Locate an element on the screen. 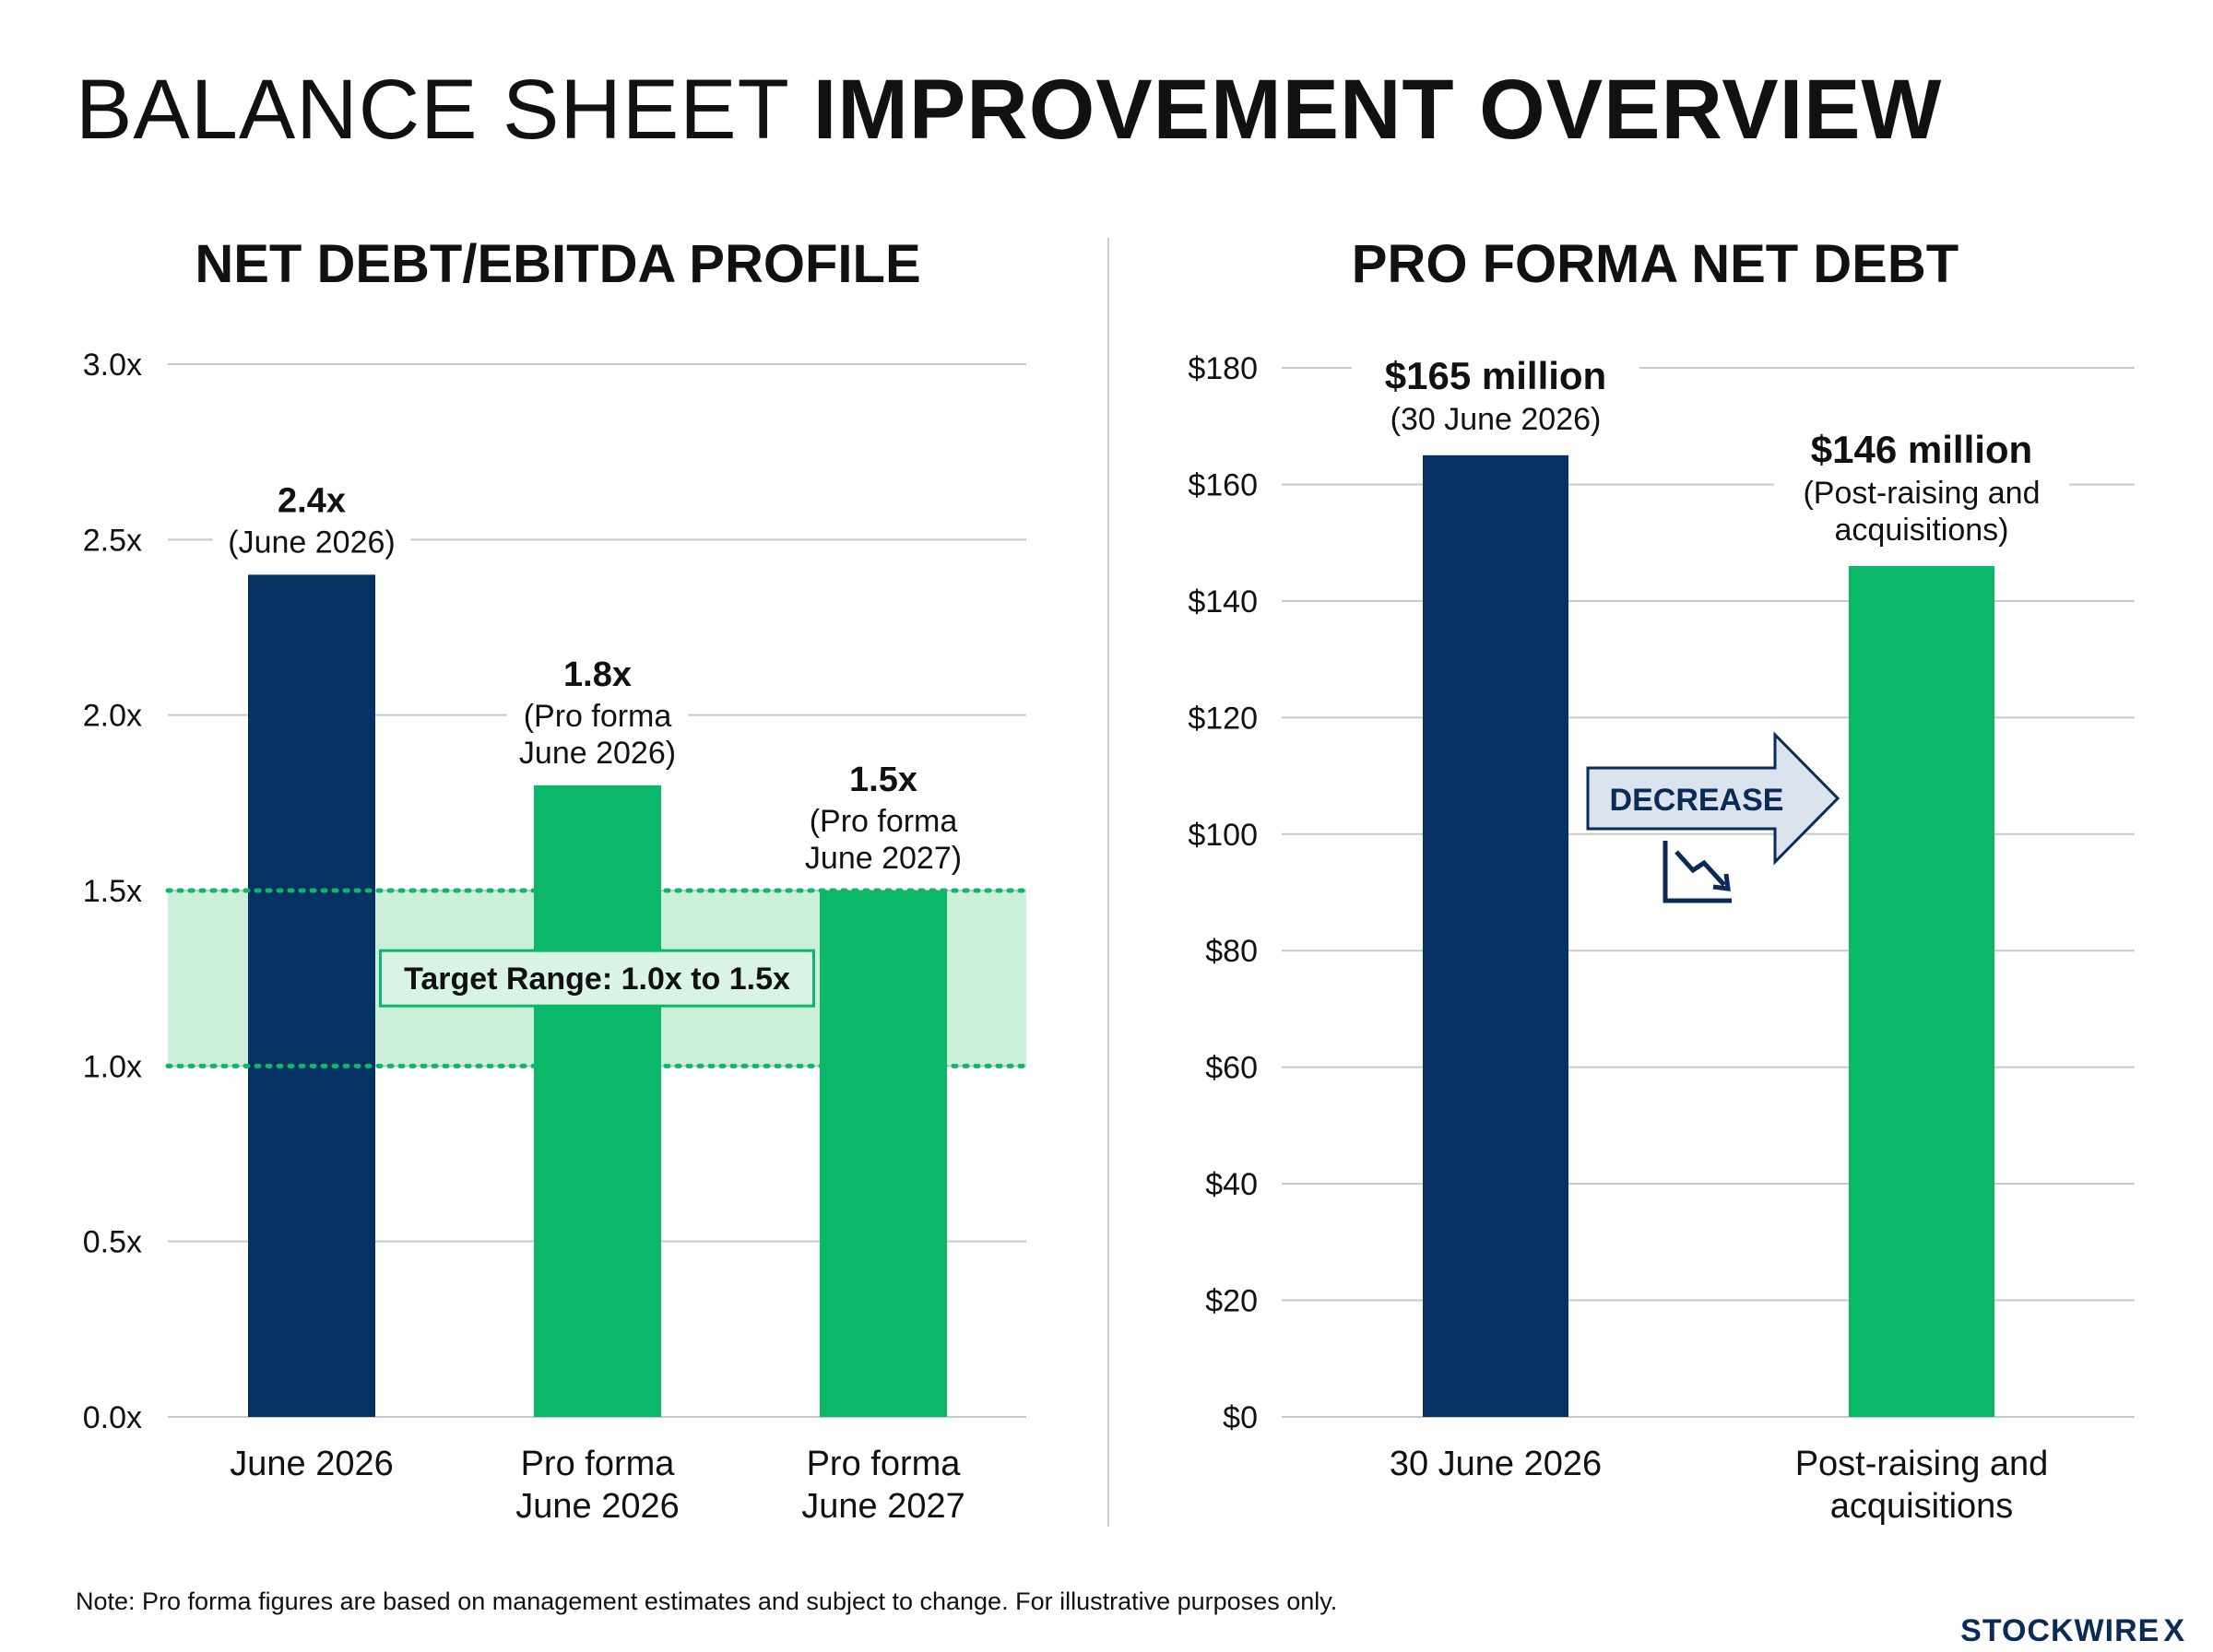 The image size is (2213, 1652). y-tick-label: 1.5x is located at coordinates (112, 891).